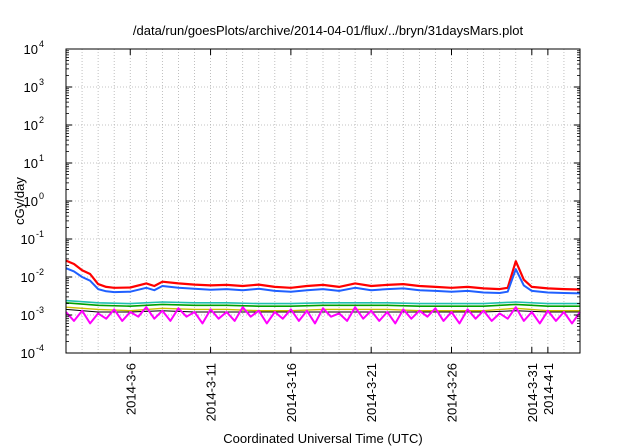  Describe the element at coordinates (32, 276) in the screenshot. I see `y-tick-label: 10⁻²` at that location.